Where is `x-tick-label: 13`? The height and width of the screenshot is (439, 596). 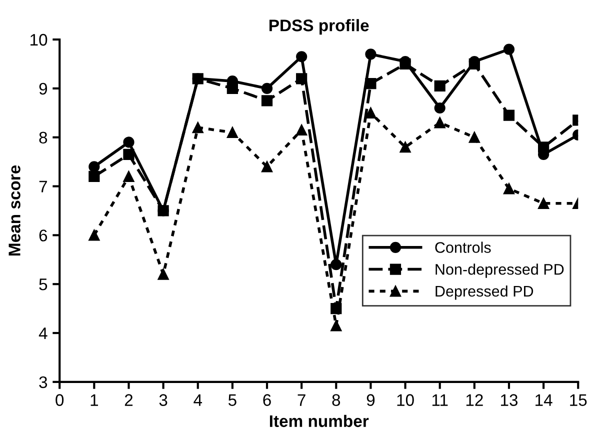 x-tick-label: 13 is located at coordinates (509, 400).